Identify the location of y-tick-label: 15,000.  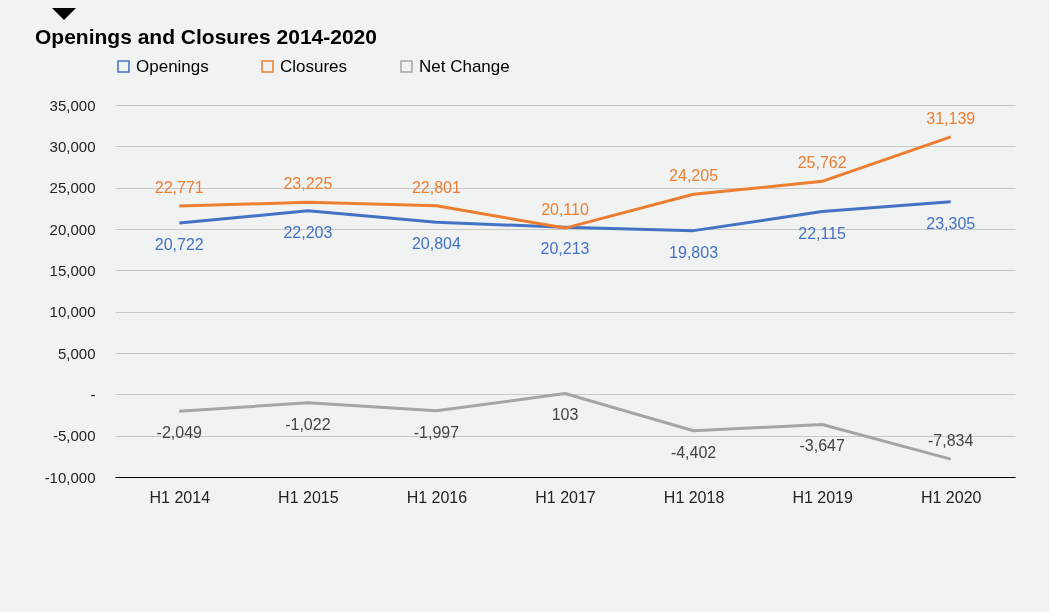
(72, 270).